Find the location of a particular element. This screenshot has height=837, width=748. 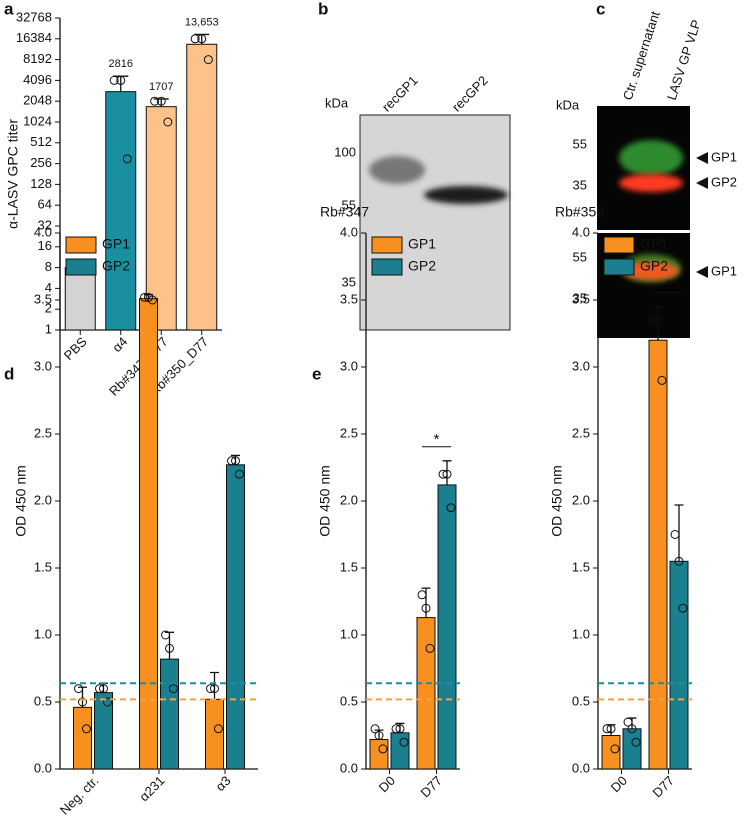

legend-label: GP2 is located at coordinates (654, 266).